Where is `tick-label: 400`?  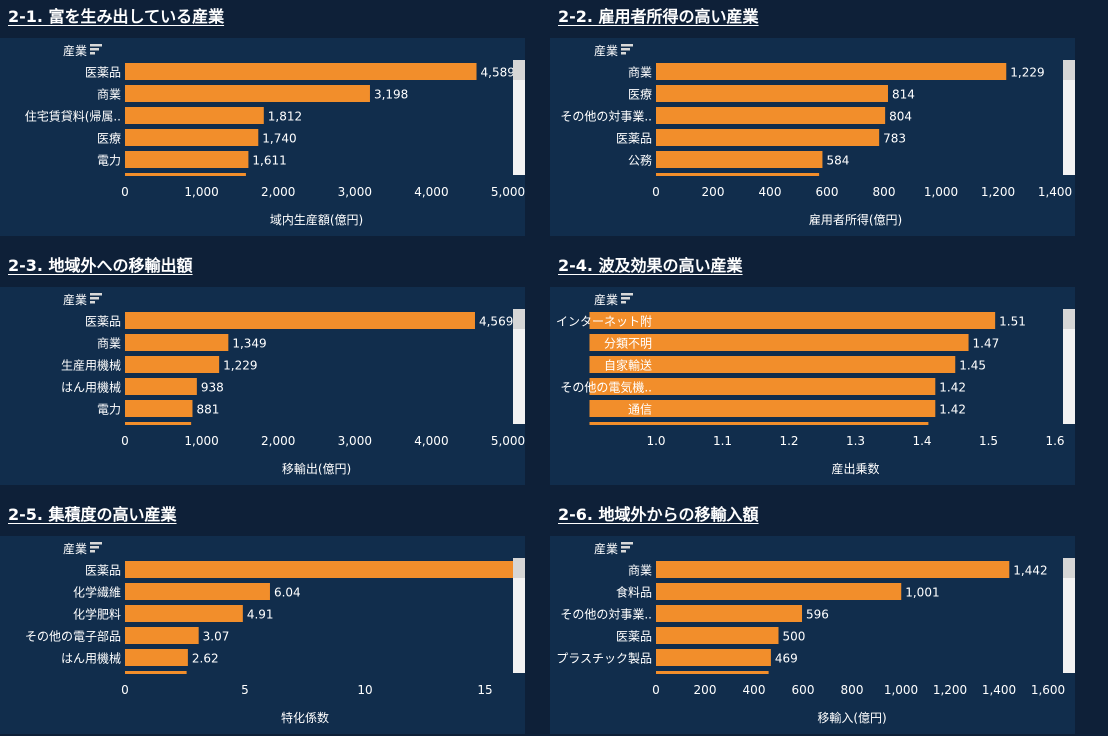 tick-label: 400 is located at coordinates (770, 192).